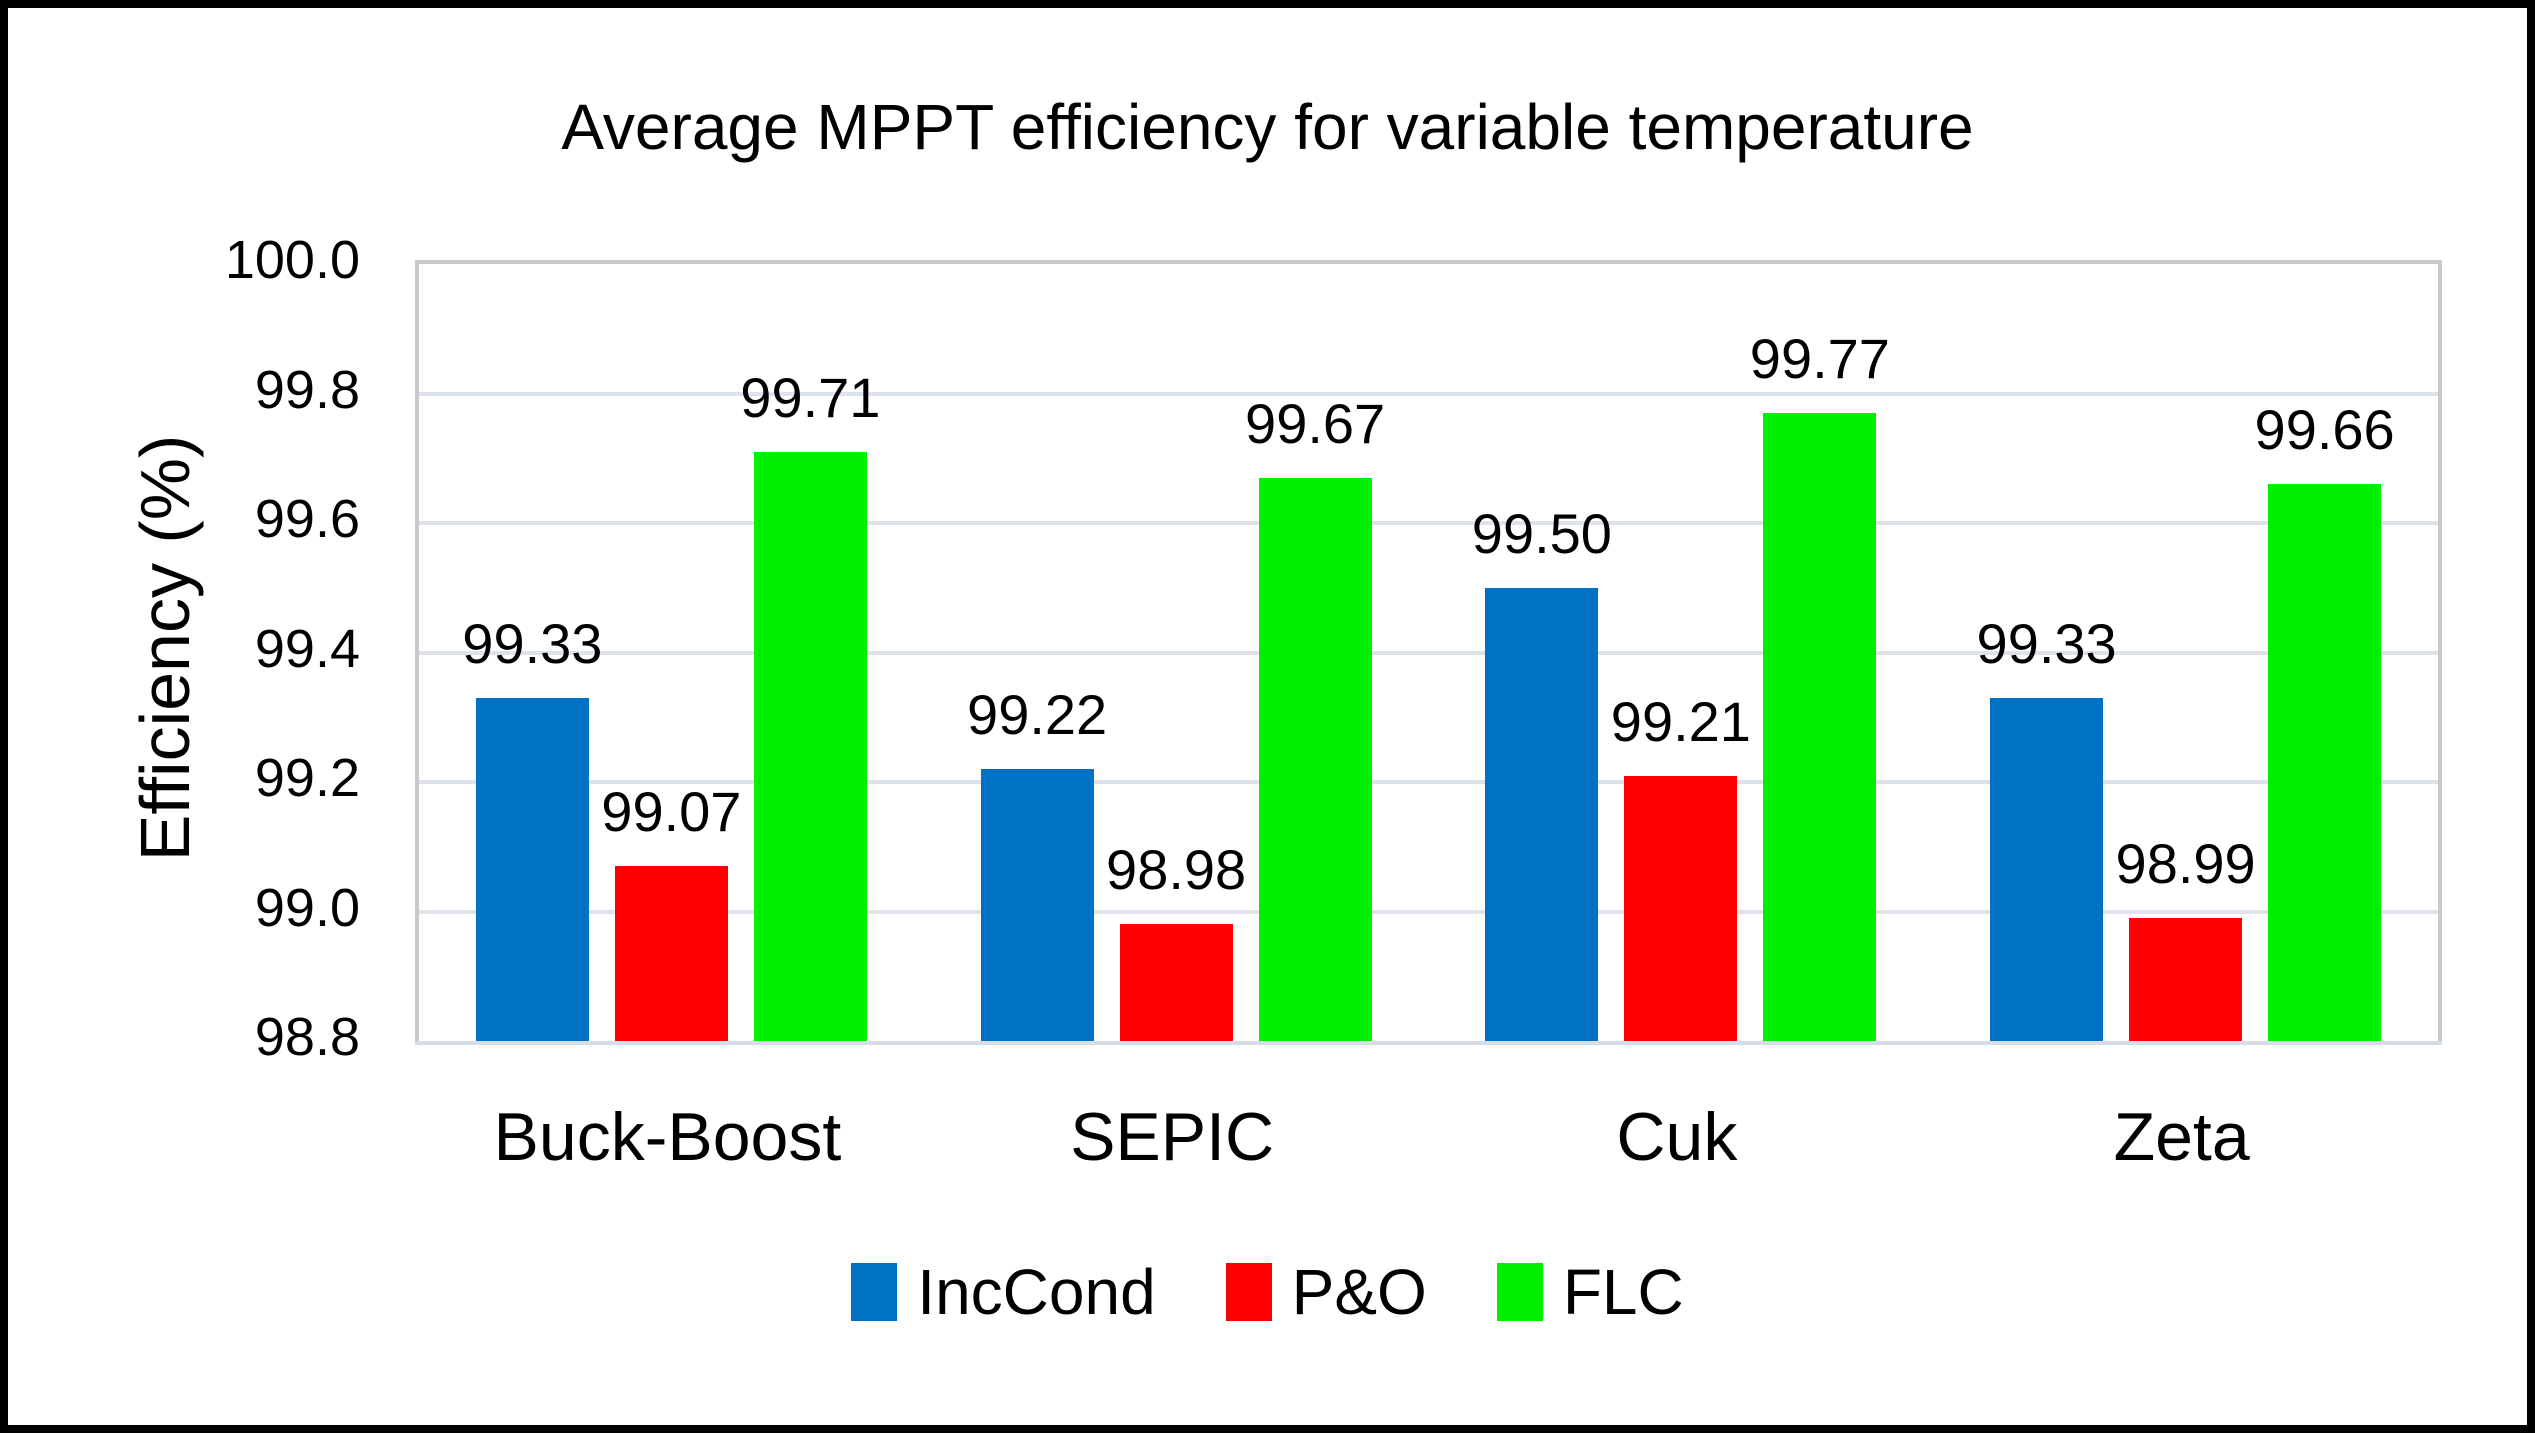 This screenshot has height=1433, width=2535. Describe the element at coordinates (1819, 358) in the screenshot. I see `bar-value-label: 99.77` at that location.